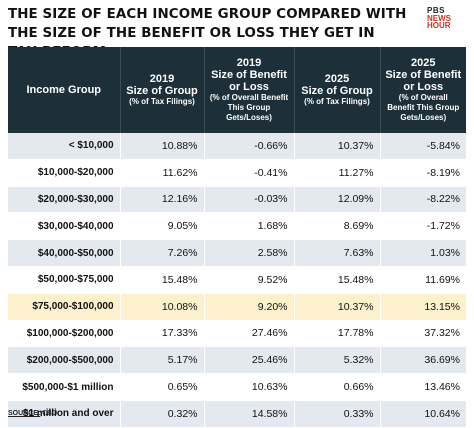  I want to click on header-2019-size-of-group: 2019 Size of Group (% of Tax Filings), so click(162, 90).